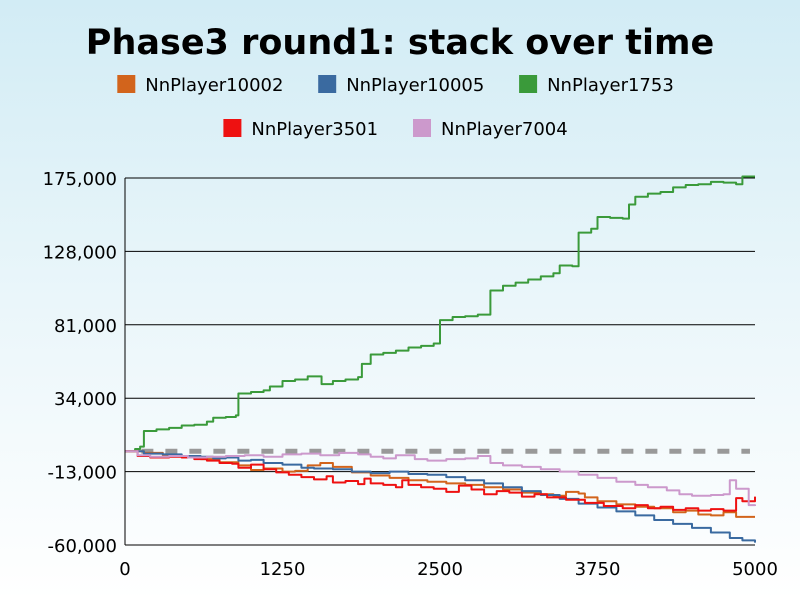 The height and width of the screenshot is (600, 800). What do you see at coordinates (755, 569) in the screenshot?
I see `x-tick-label: 5000` at bounding box center [755, 569].